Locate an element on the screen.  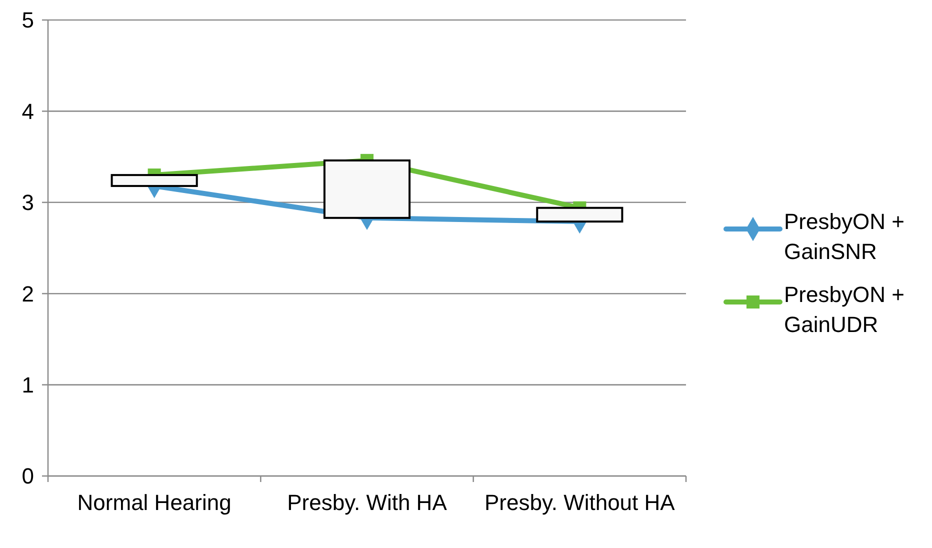
legend-label: PresbyON + GainSNR is located at coordinates (844, 236).